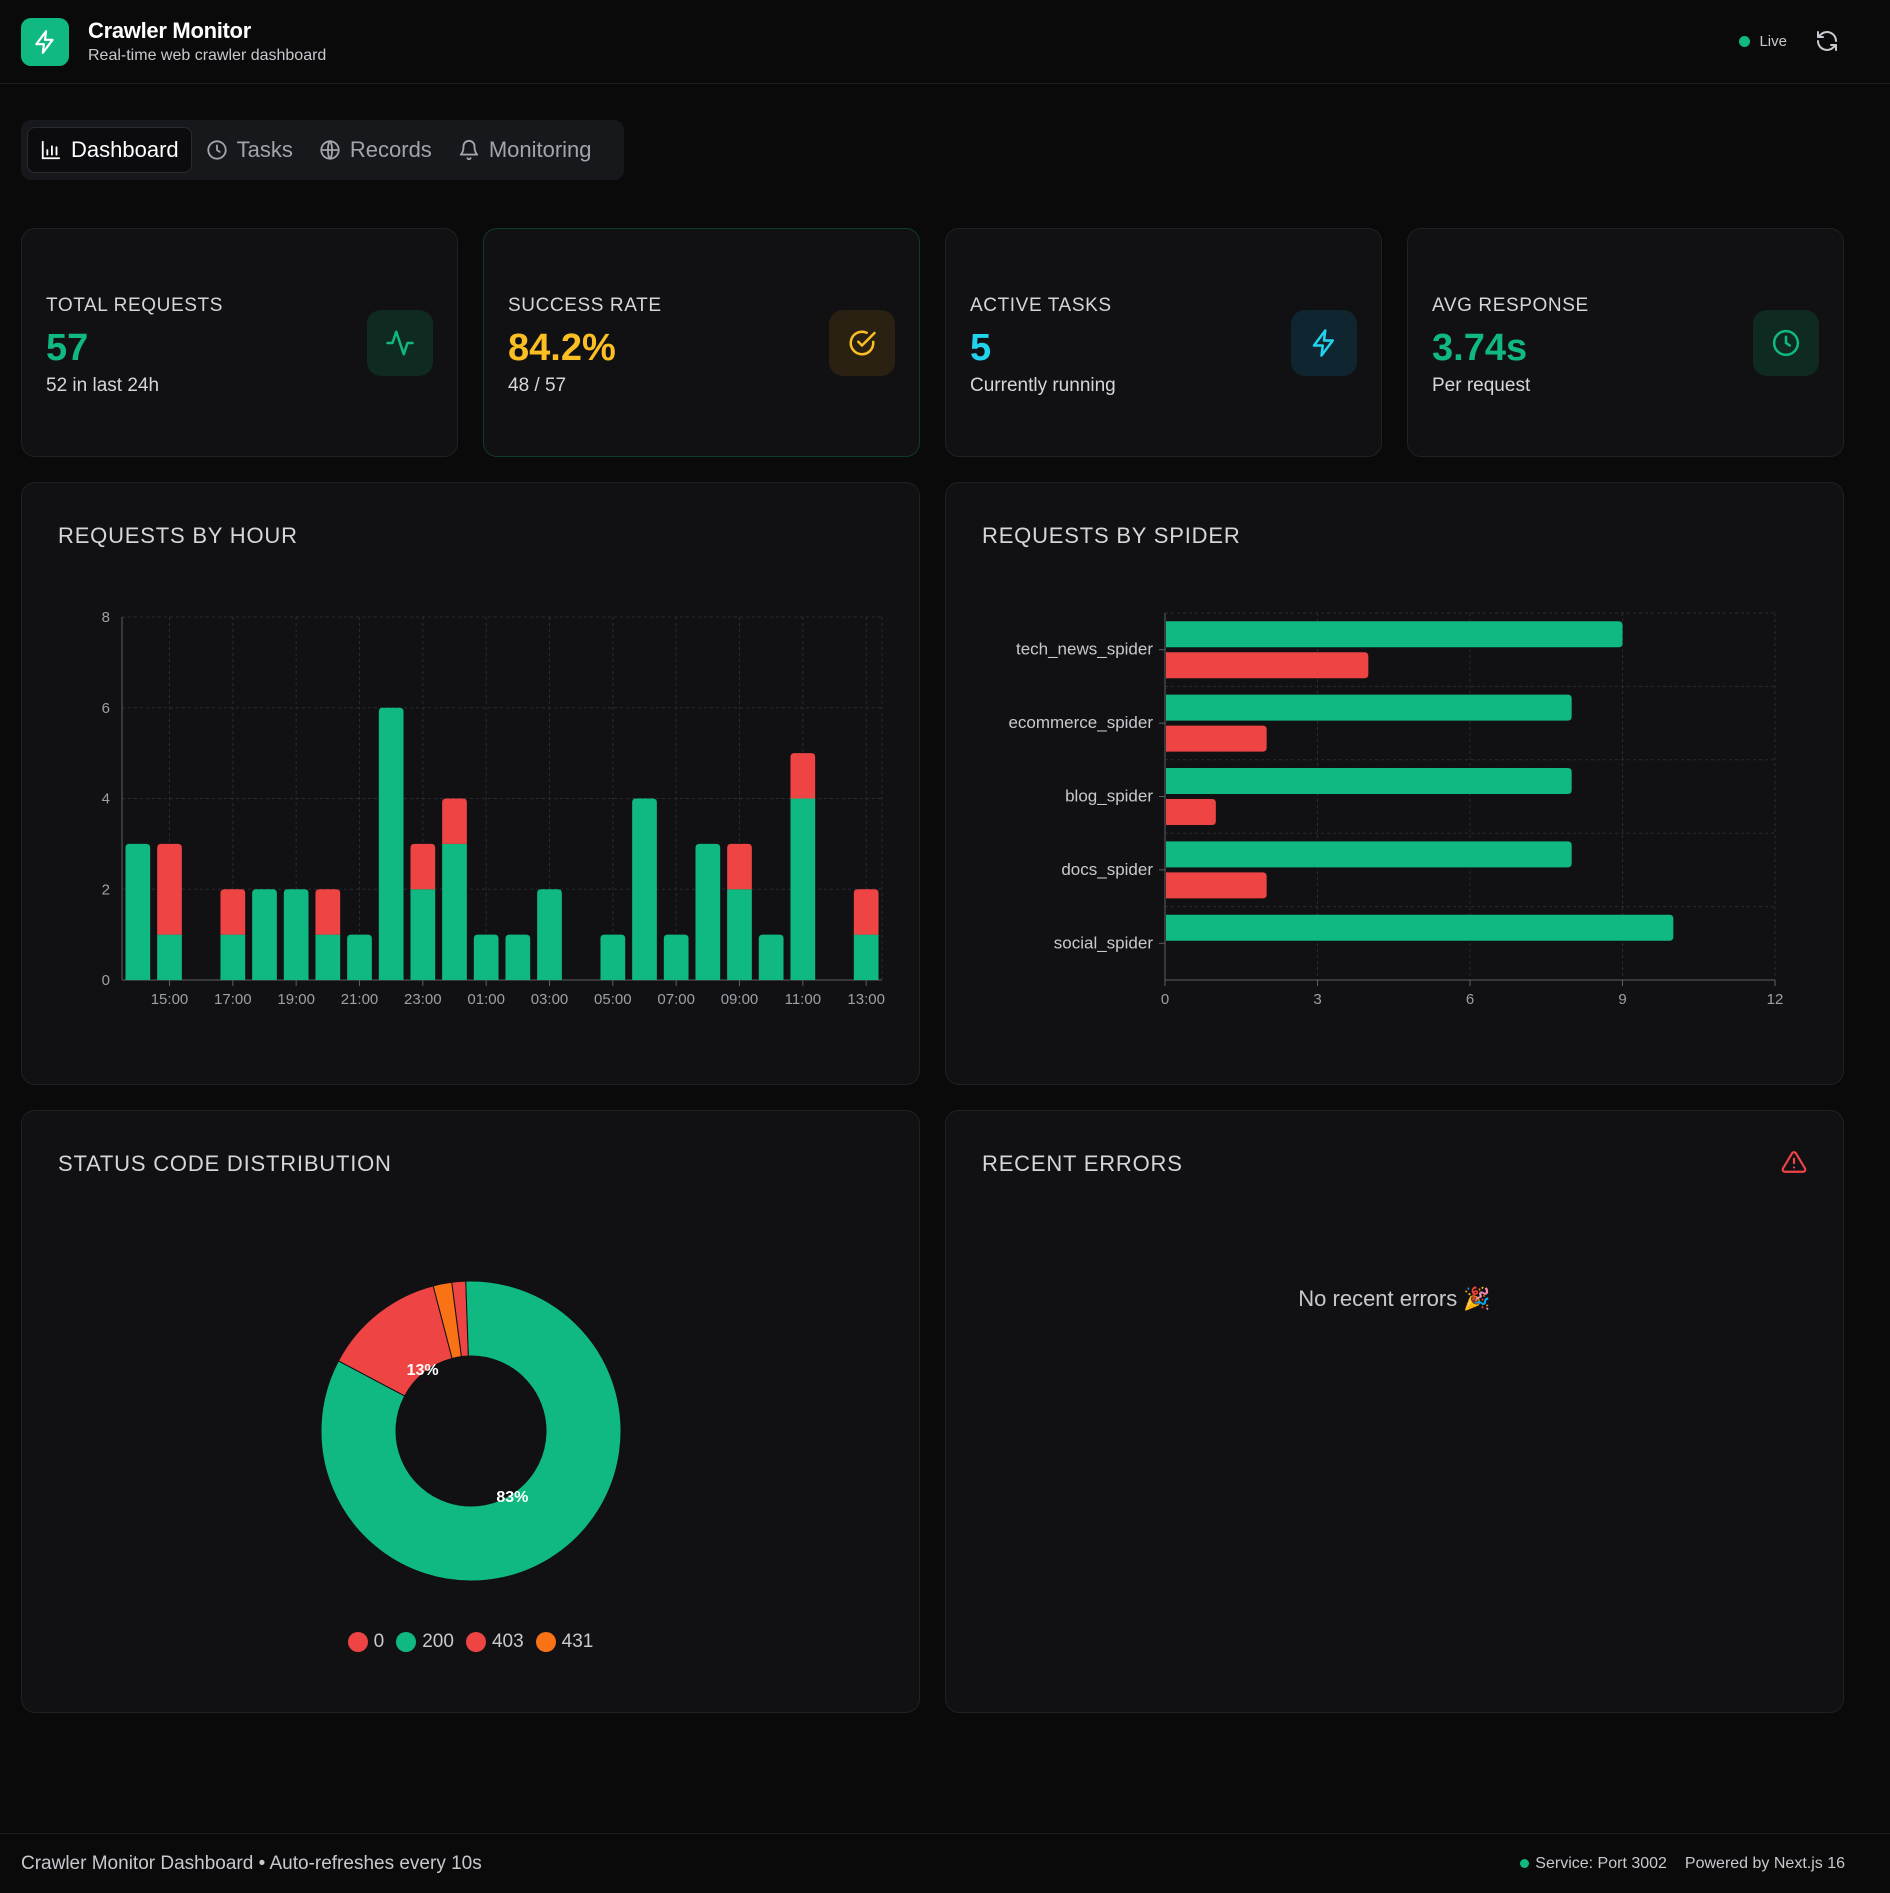 The image size is (1890, 1893). Describe the element at coordinates (1480, 348) in the screenshot. I see `stat-value: 3.74s` at that location.